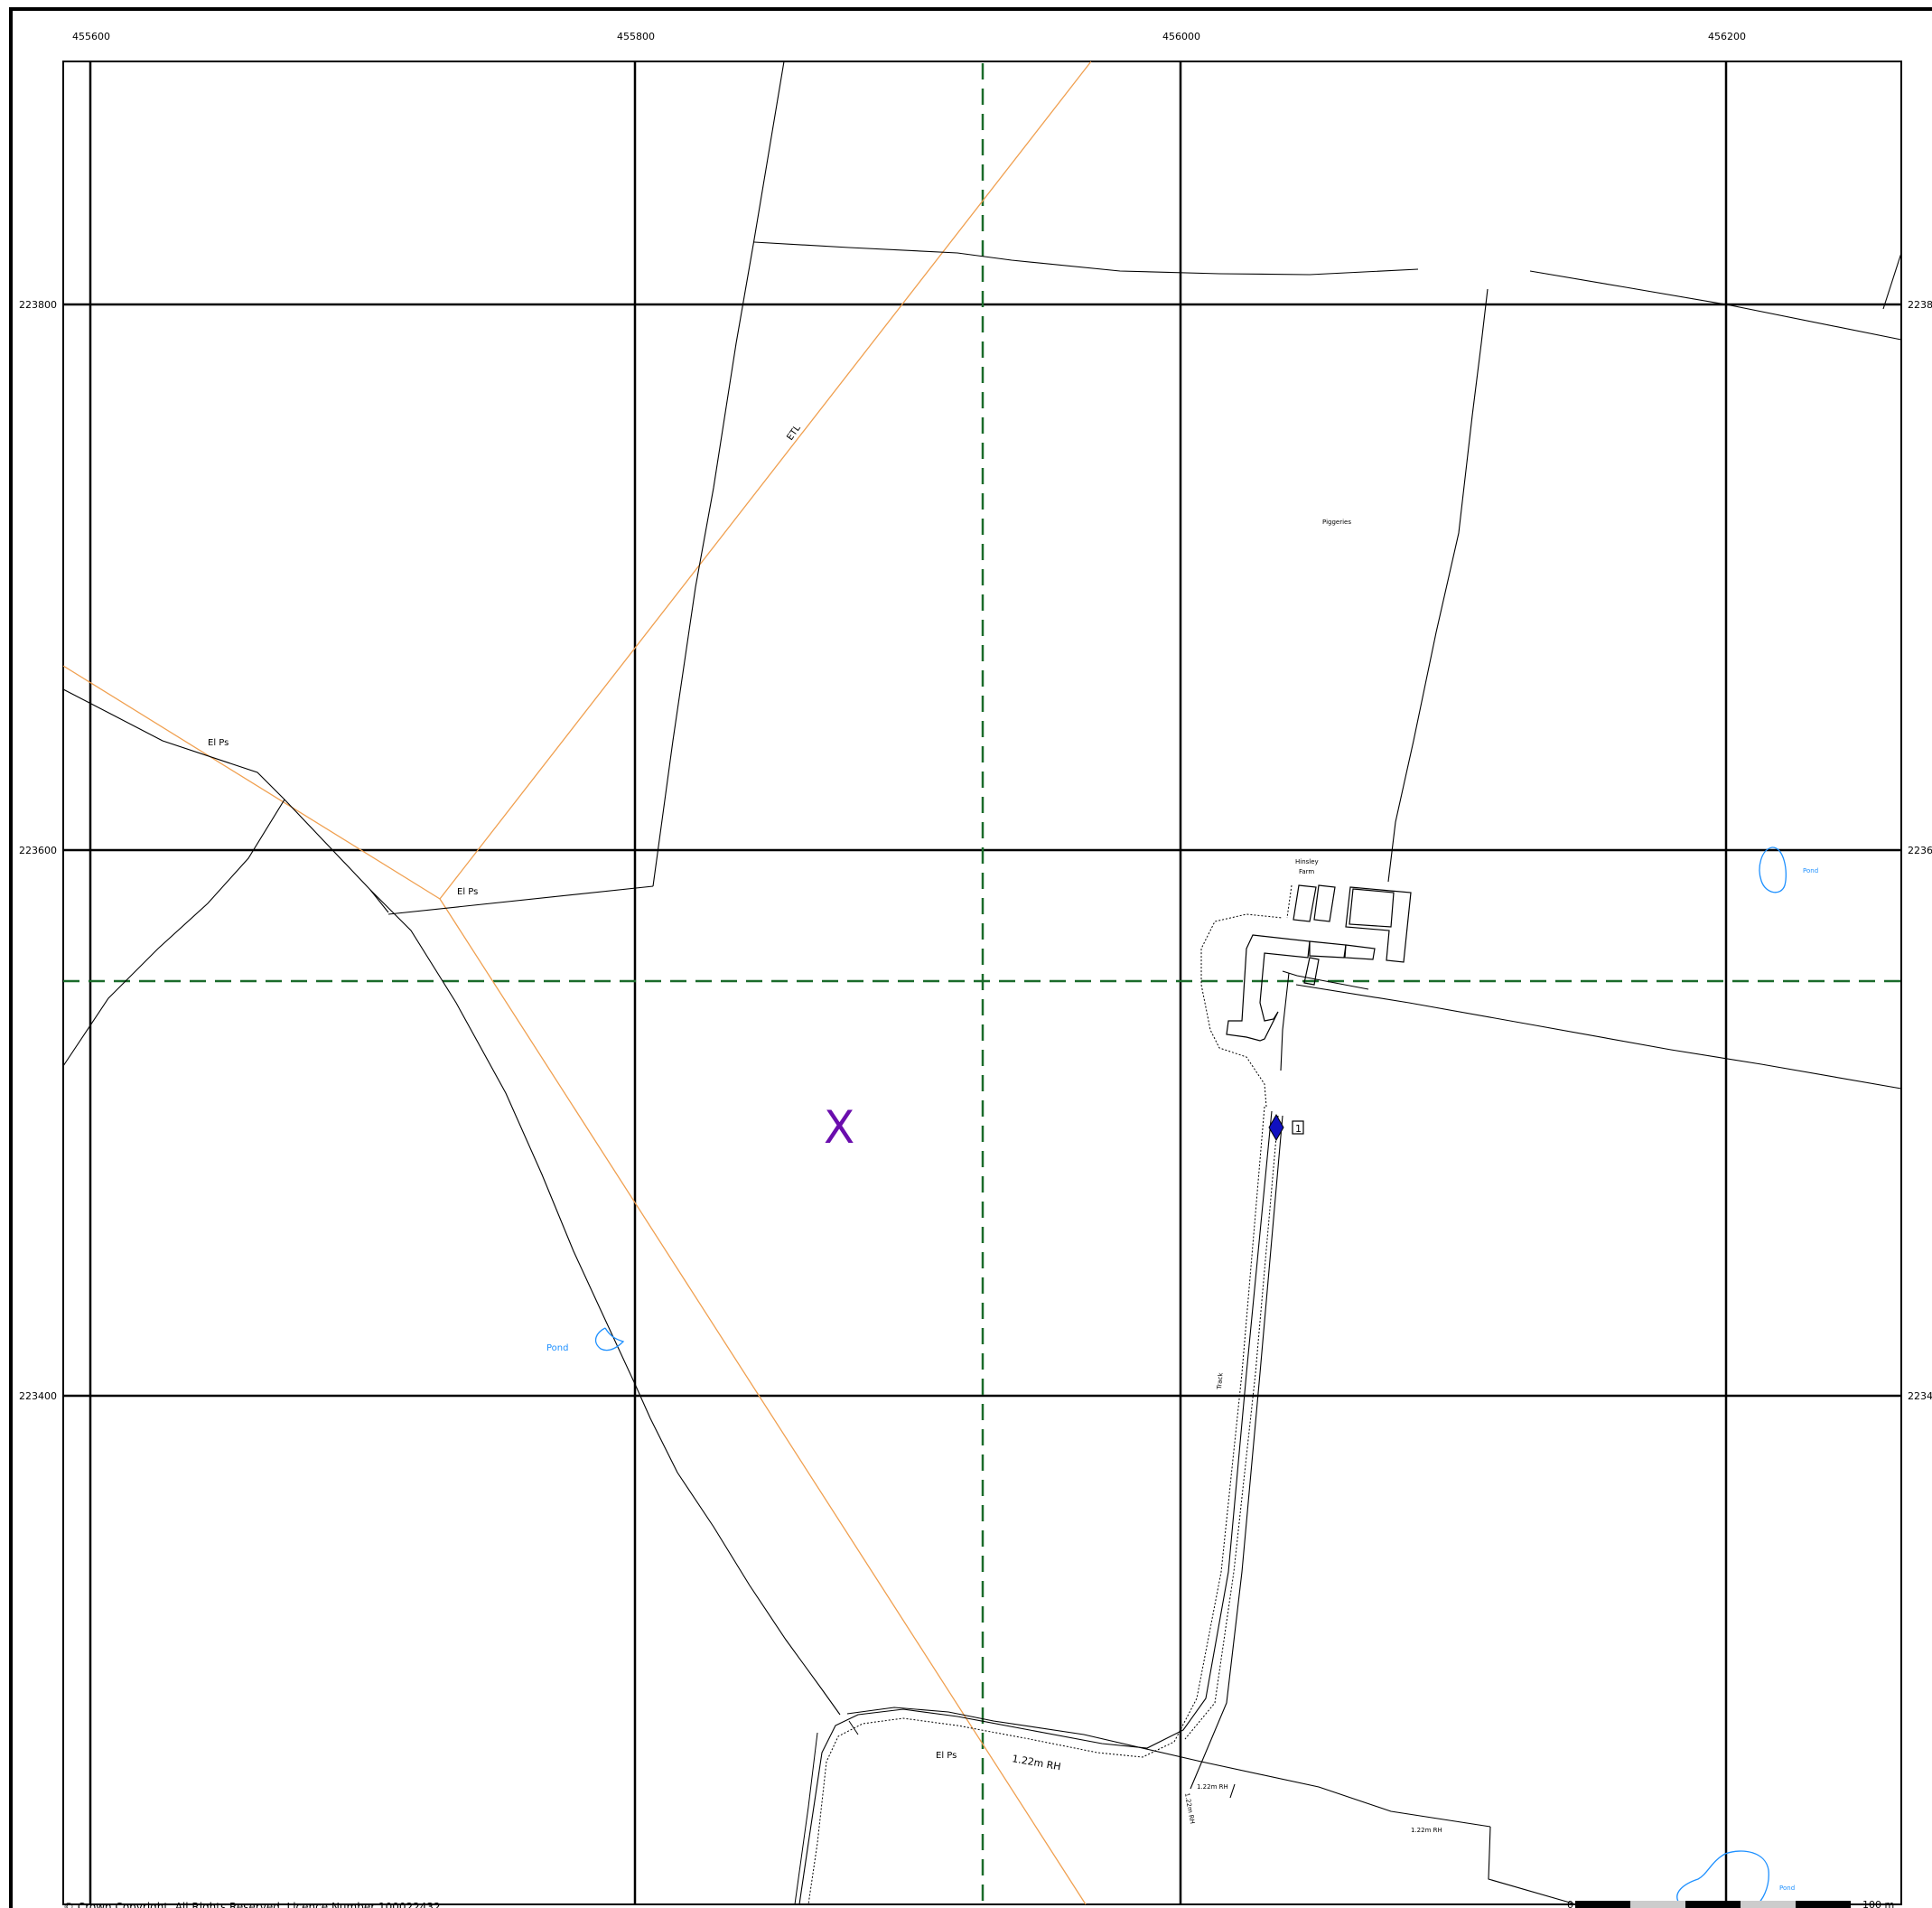 The image size is (1932, 1908). Describe the element at coordinates (1307, 861) in the screenshot. I see `label-farm-name-1: Hinsley` at that location.